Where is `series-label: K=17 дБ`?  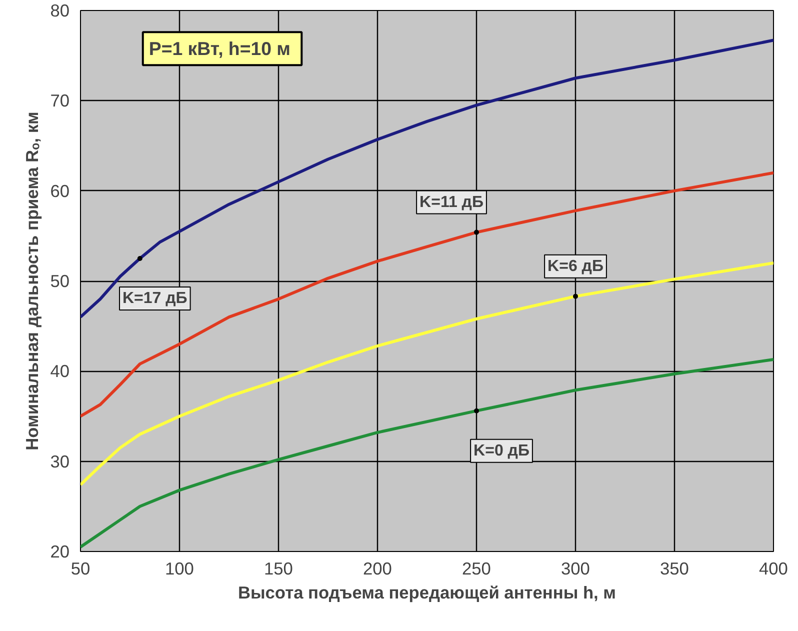
series-label: K=17 дБ is located at coordinates (155, 298).